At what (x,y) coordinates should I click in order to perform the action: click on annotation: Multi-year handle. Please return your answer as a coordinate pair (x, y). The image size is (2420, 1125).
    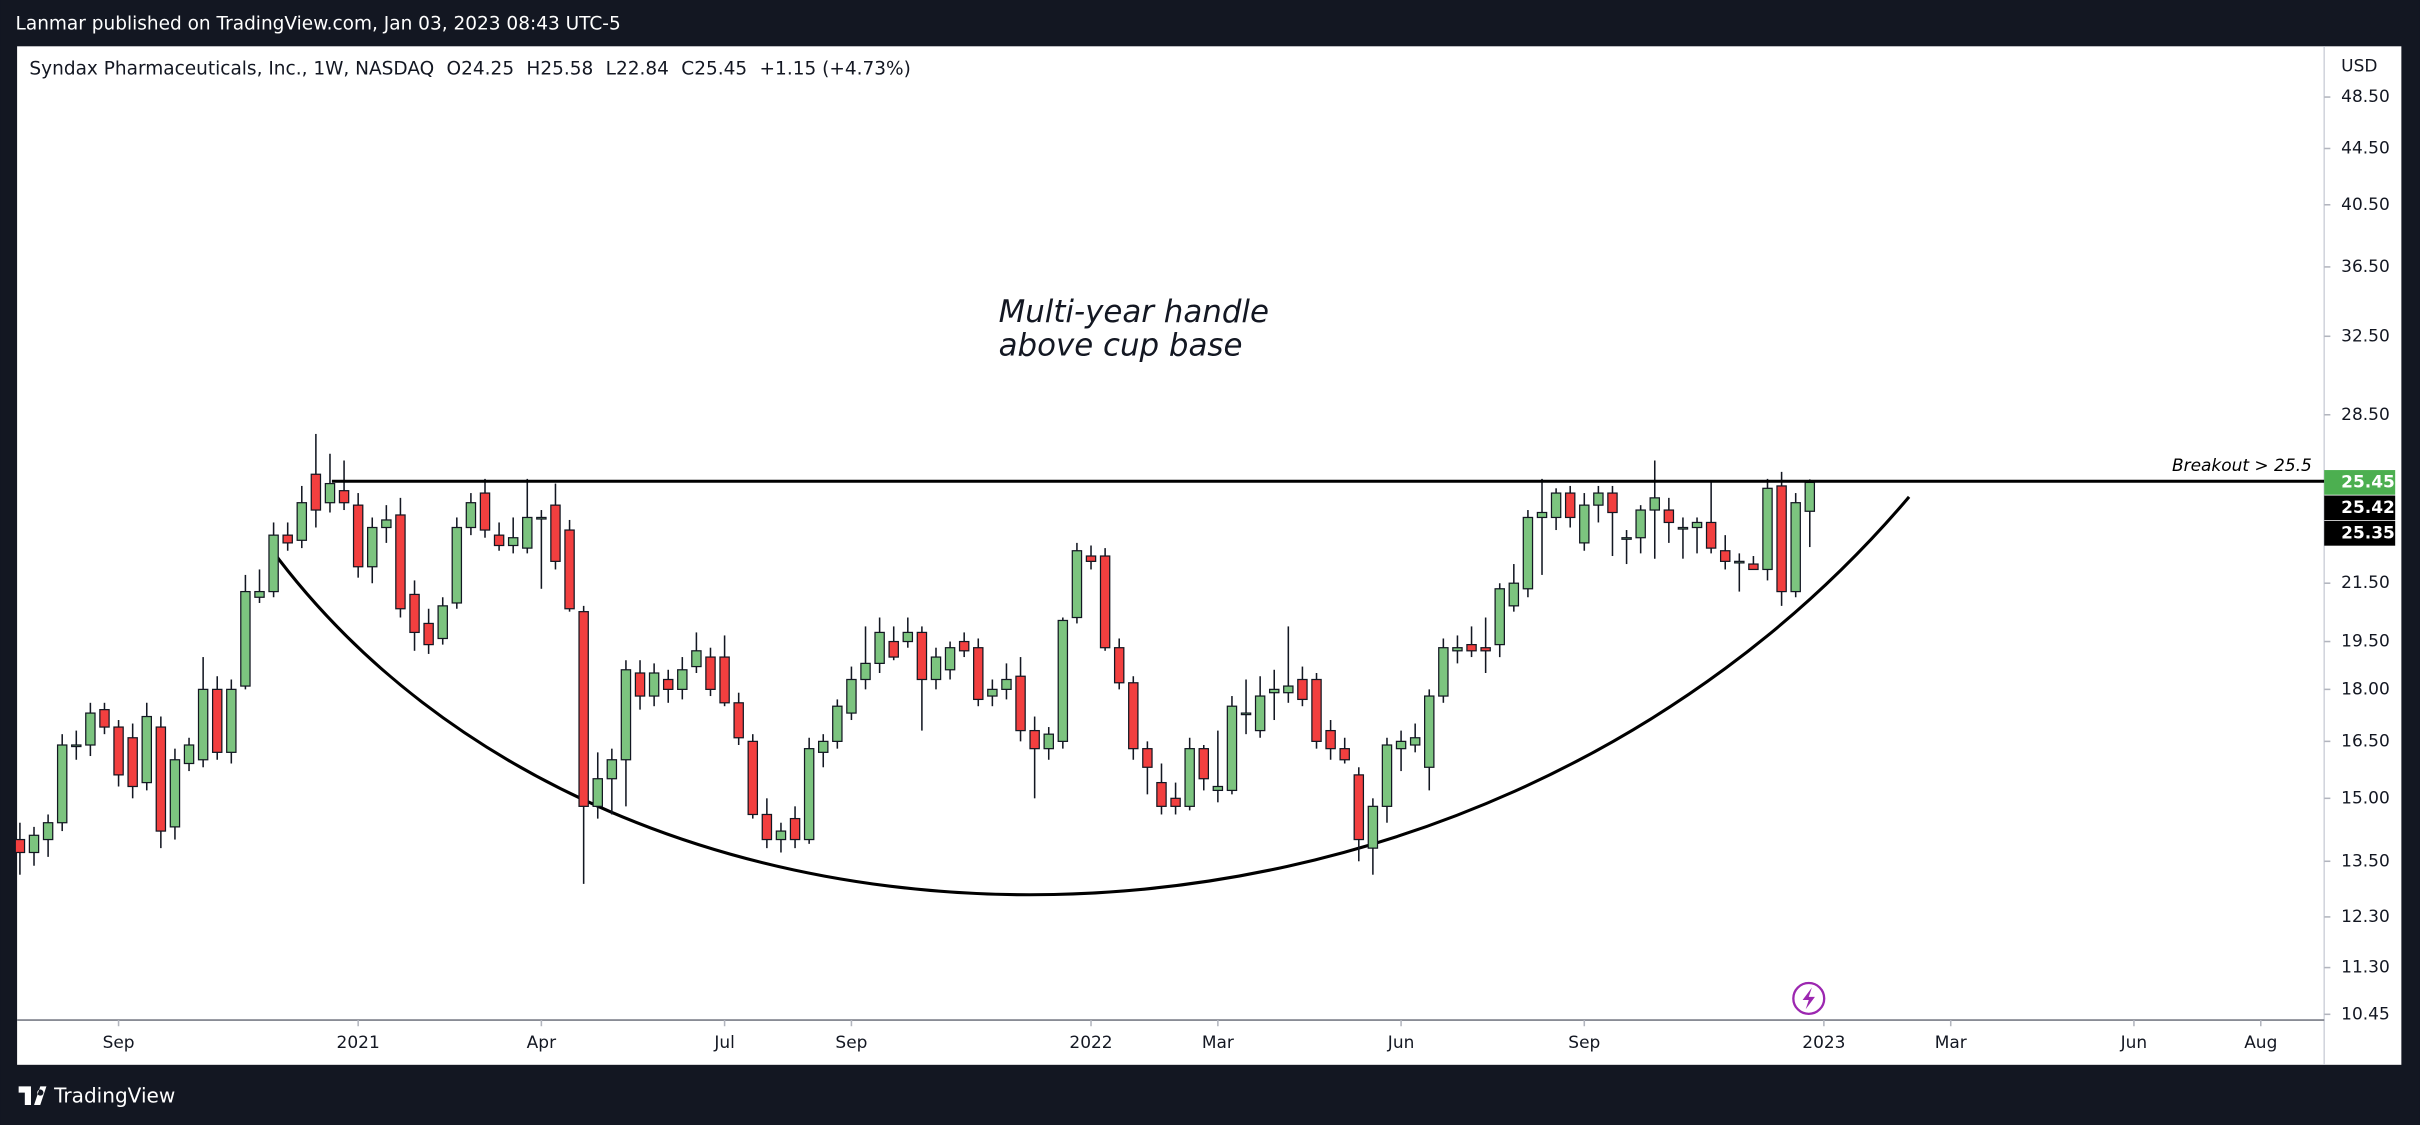
    Looking at the image, I should click on (1134, 312).